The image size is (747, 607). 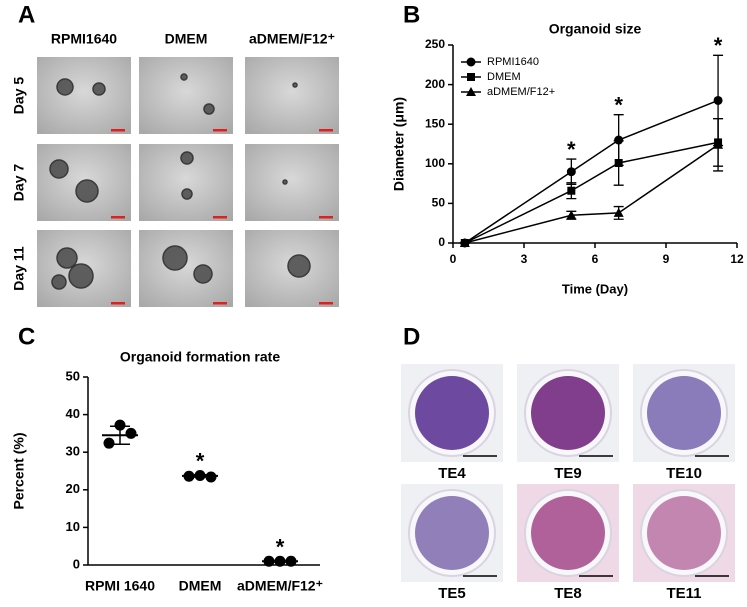 What do you see at coordinates (19, 183) in the screenshot?
I see `row-label: Day 7` at bounding box center [19, 183].